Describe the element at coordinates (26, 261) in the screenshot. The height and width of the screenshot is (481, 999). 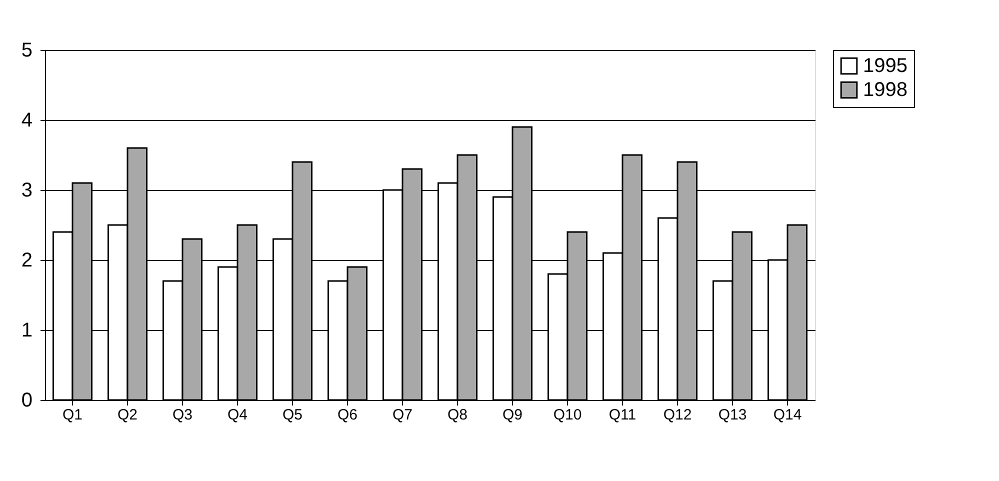
I see `y-tick-label: 2` at that location.